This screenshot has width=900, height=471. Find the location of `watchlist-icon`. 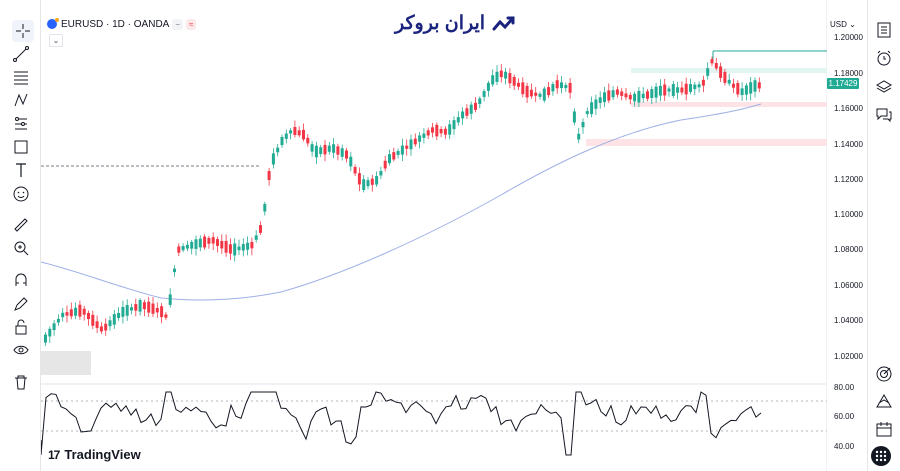

watchlist-icon is located at coordinates (884, 30).